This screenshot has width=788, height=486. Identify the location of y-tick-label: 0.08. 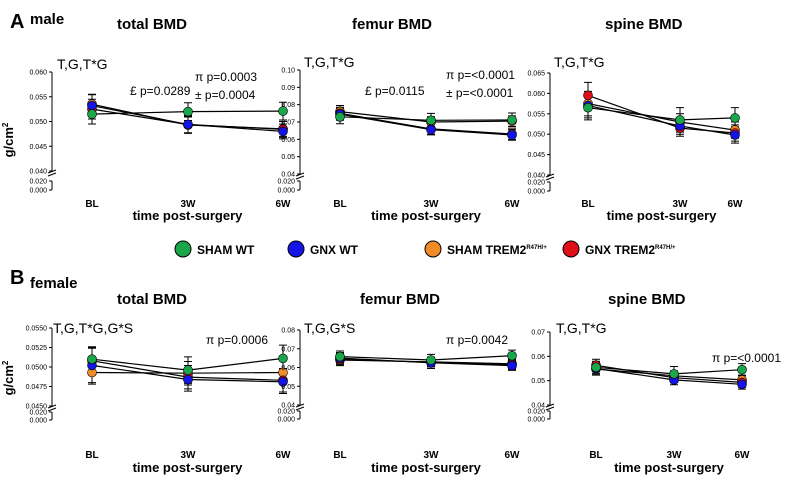
(288, 105).